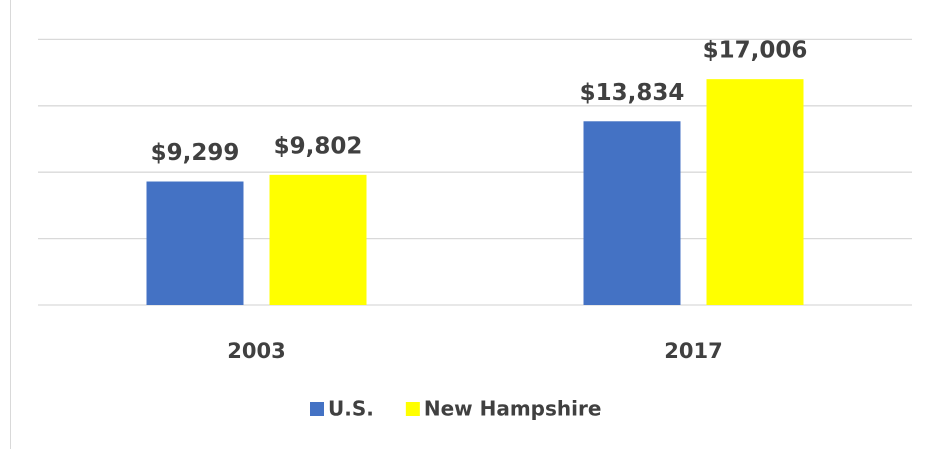 Image resolution: width=928 pixels, height=449 pixels. What do you see at coordinates (195, 153) in the screenshot?
I see `data-label: $9,299` at bounding box center [195, 153].